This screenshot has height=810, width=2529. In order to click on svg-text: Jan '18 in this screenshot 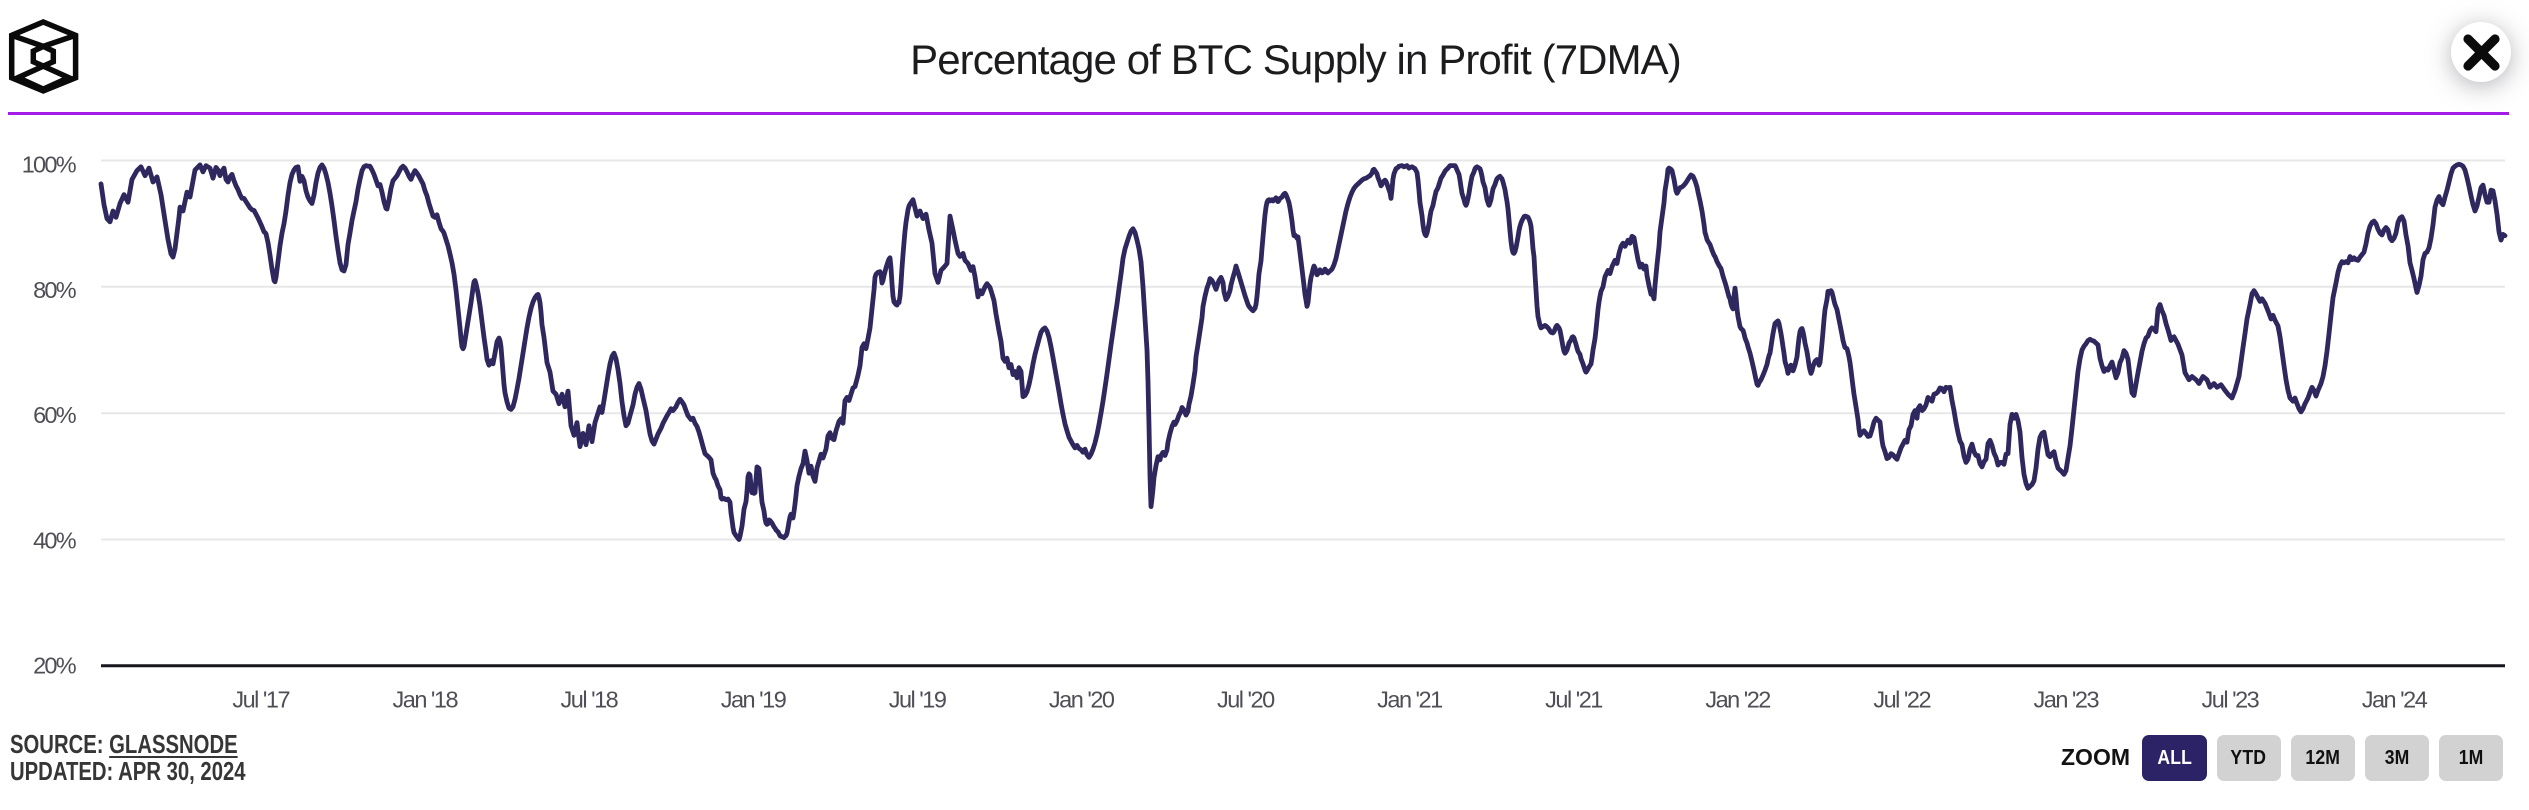, I will do `click(426, 700)`.